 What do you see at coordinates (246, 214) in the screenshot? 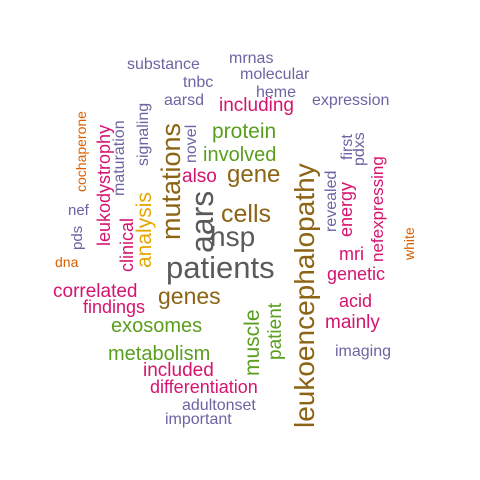
I see `word-cells: cells` at bounding box center [246, 214].